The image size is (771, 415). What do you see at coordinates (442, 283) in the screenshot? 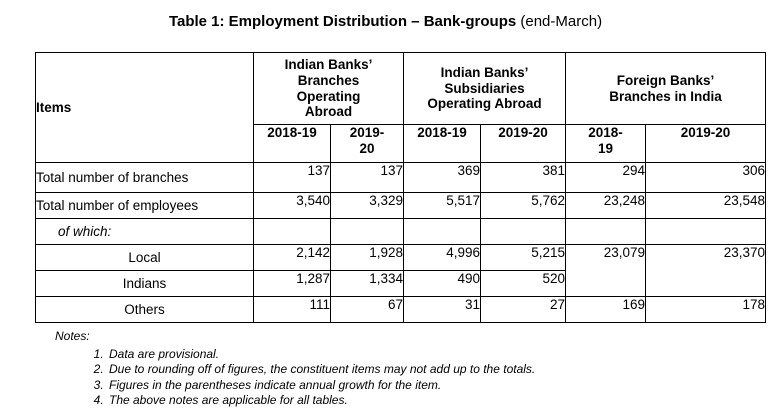
I see `value-cell: 490` at bounding box center [442, 283].